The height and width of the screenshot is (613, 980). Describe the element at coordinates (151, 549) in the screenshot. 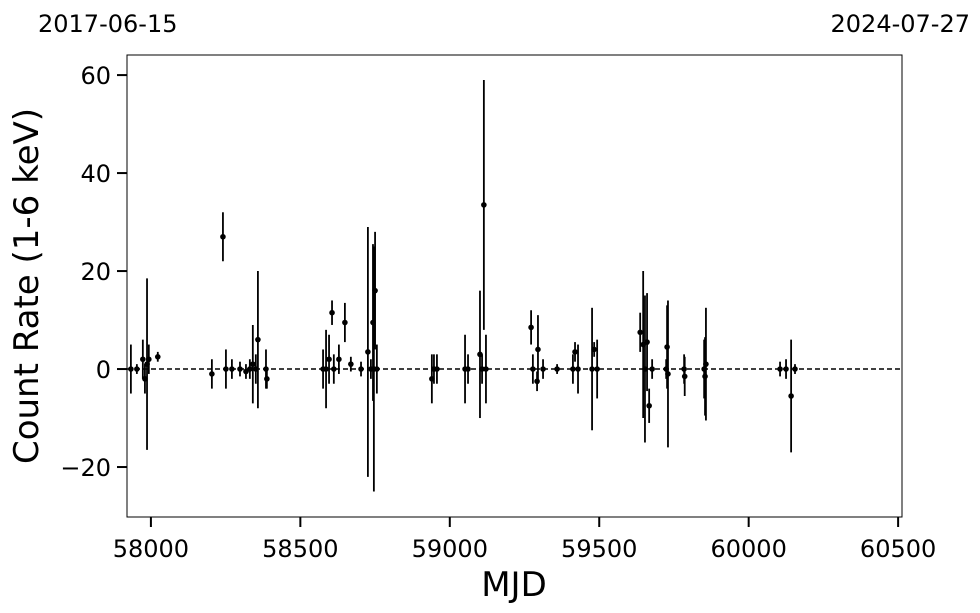

I see `x-tick-label: 58000` at that location.